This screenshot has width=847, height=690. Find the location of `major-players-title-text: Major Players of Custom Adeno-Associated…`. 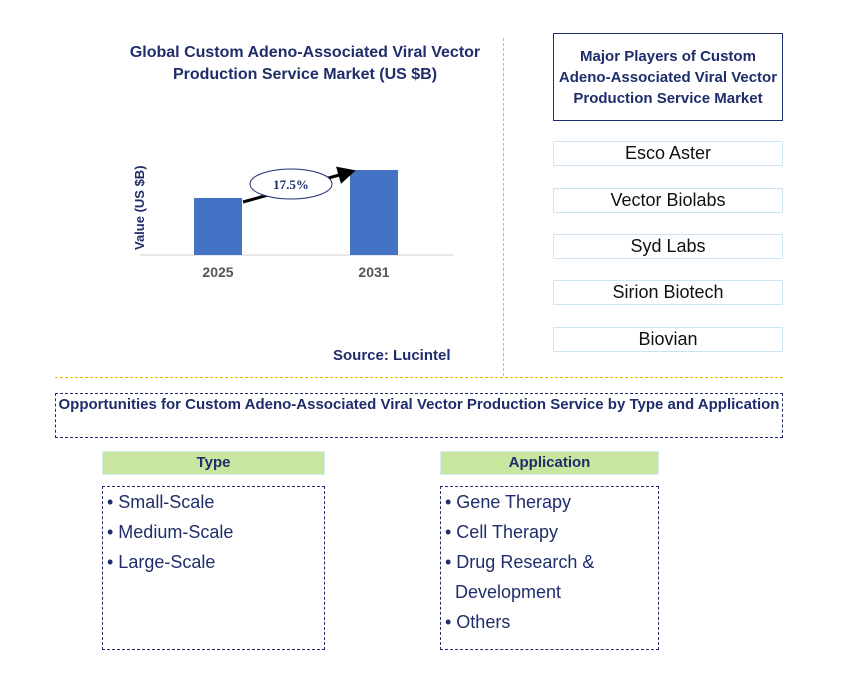

major-players-title-text: Major Players of Custom Adeno-Associated… is located at coordinates (668, 77).